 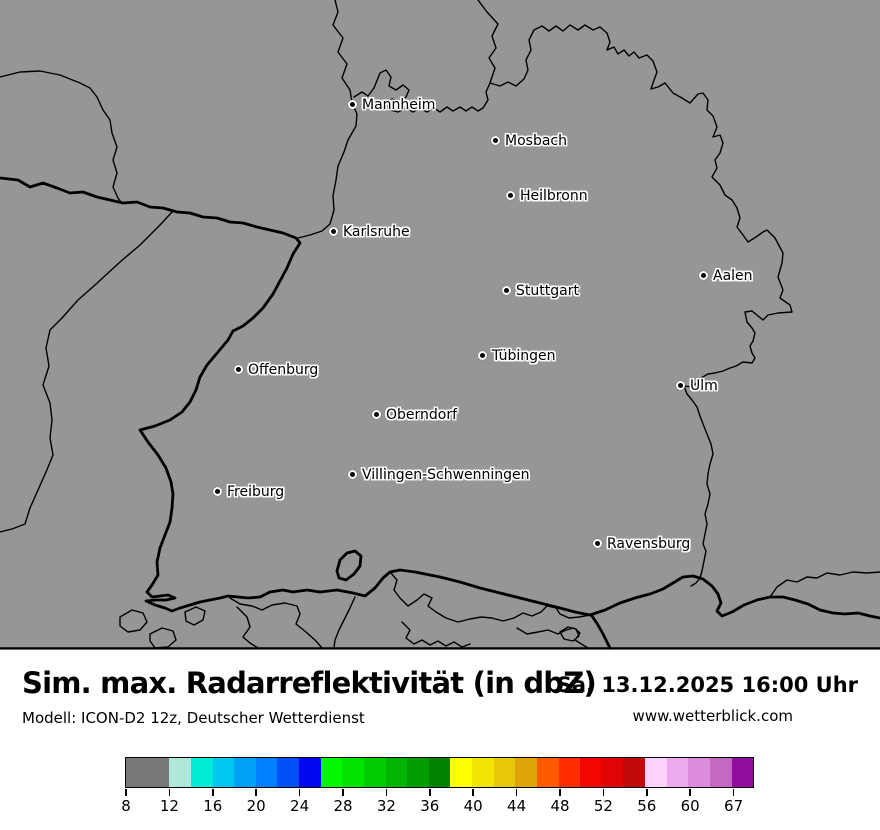 What do you see at coordinates (707, 685) in the screenshot?
I see `valid-datetime: Sa, 13.12.2025 16:00 Uhr` at bounding box center [707, 685].